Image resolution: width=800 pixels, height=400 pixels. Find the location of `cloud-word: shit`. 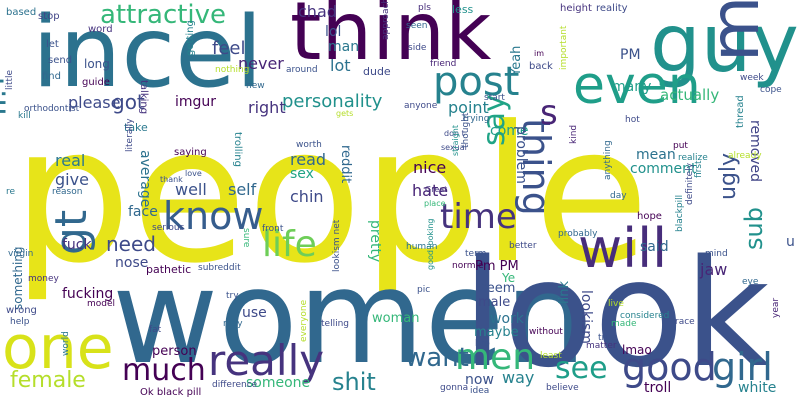

cloud-word: shit is located at coordinates (354, 382).